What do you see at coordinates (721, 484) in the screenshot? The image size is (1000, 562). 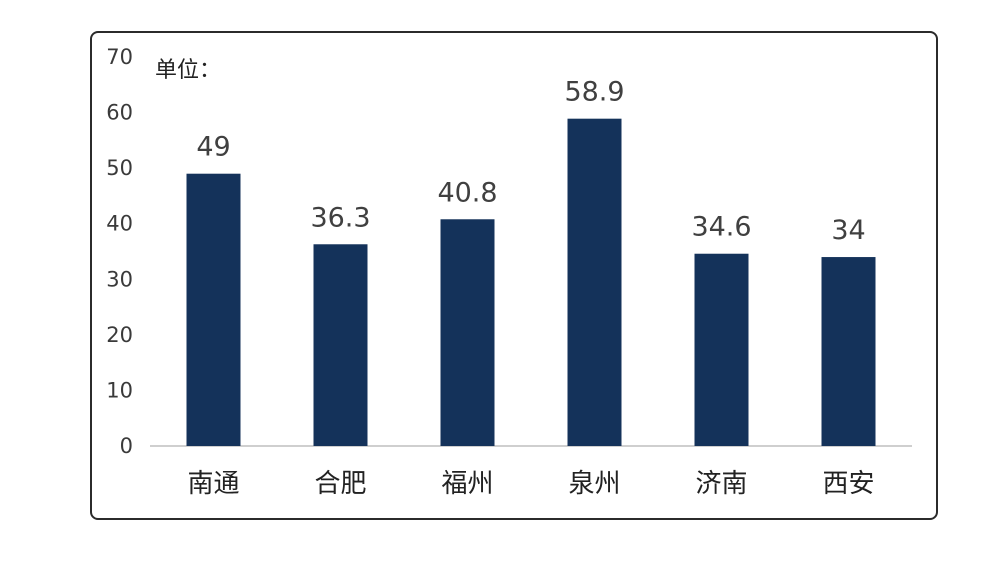 I see `category-label: 济南` at bounding box center [721, 484].